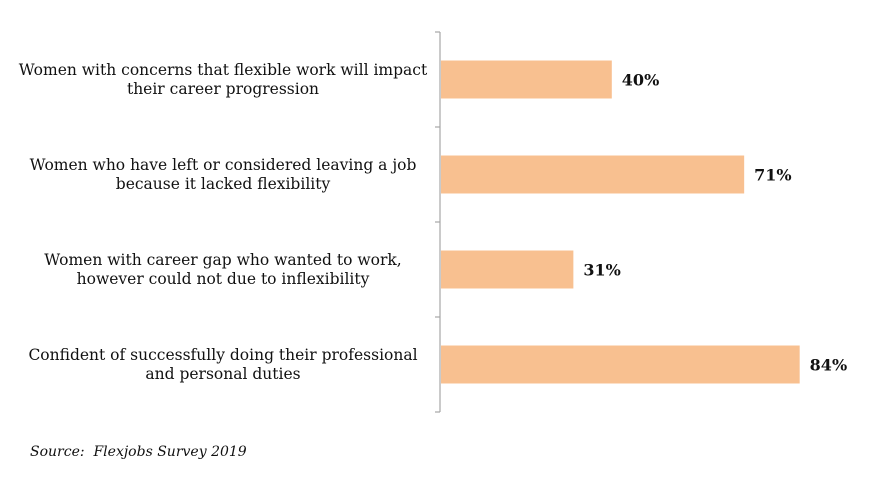 The height and width of the screenshot is (492, 875). Describe the element at coordinates (223, 89) in the screenshot. I see `category-label-line: their career progression` at that location.